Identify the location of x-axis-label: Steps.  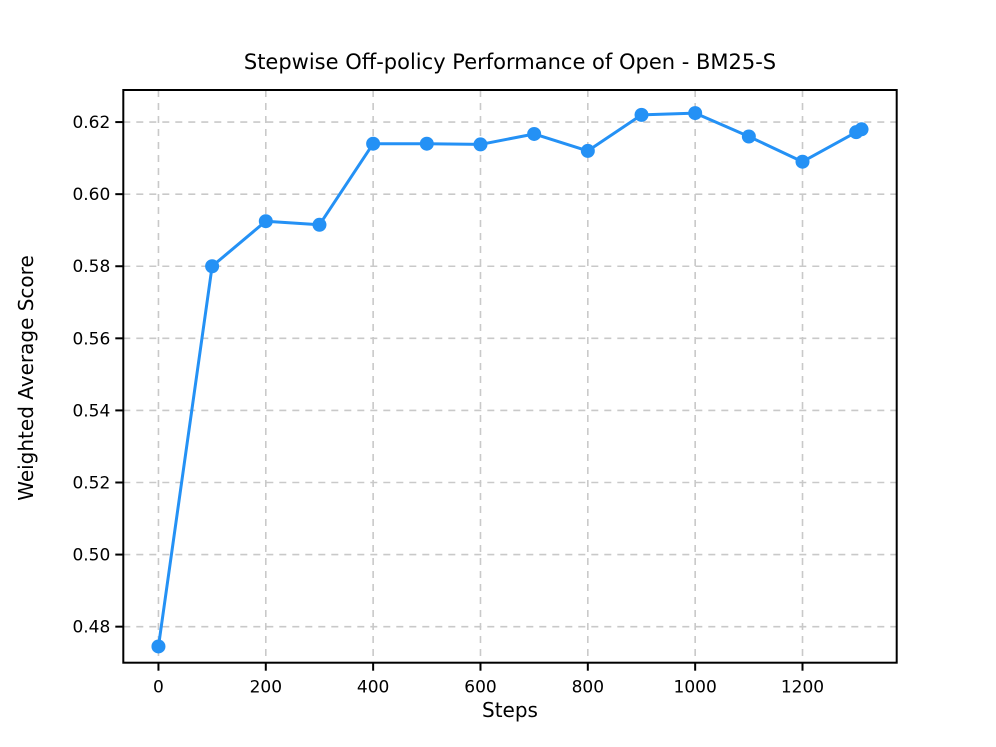
(510, 710).